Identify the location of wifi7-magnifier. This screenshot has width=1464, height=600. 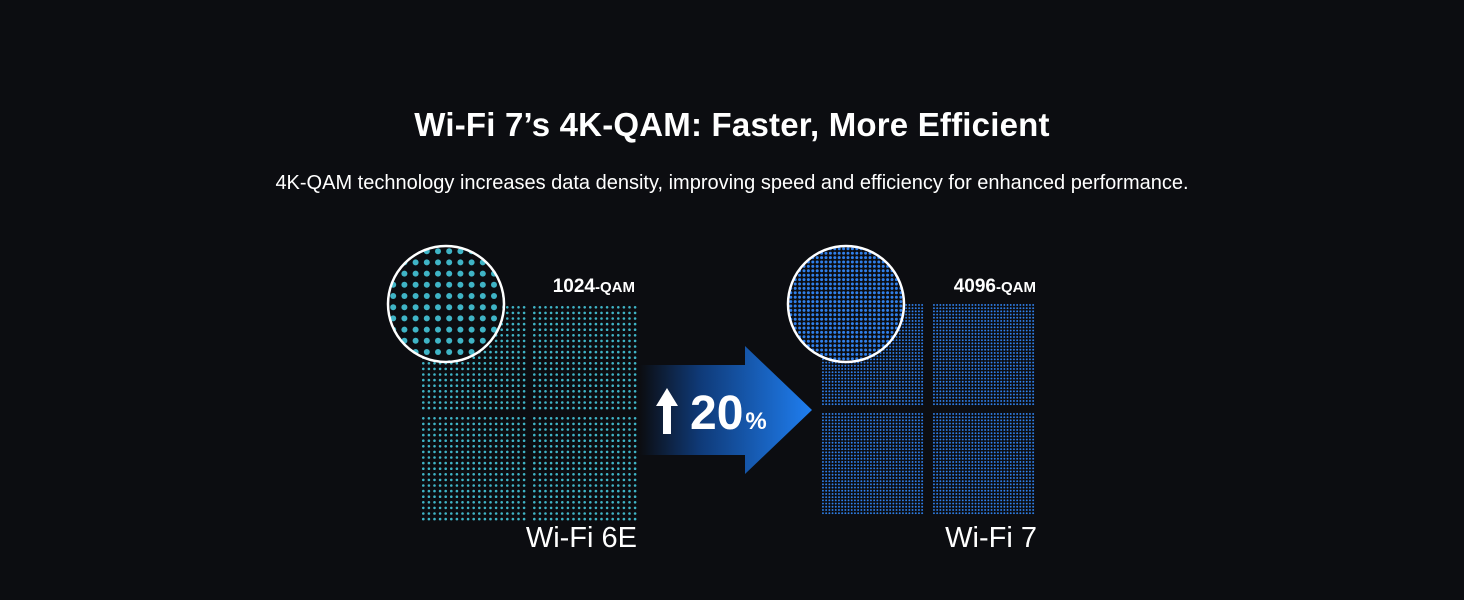
(846, 304).